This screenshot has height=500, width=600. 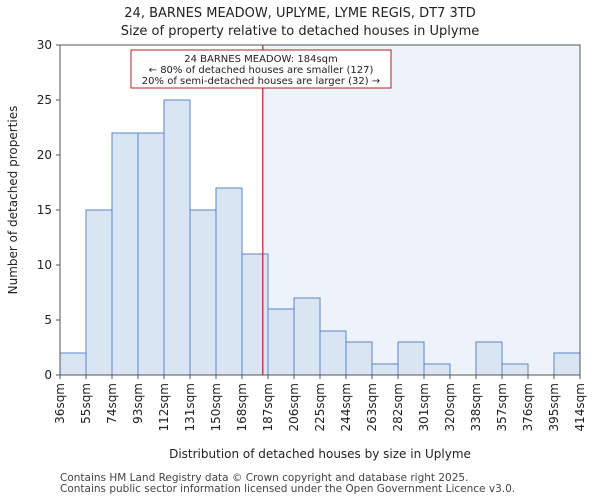 I want to click on x-tick-label: 36sqm, so click(x=60, y=403).